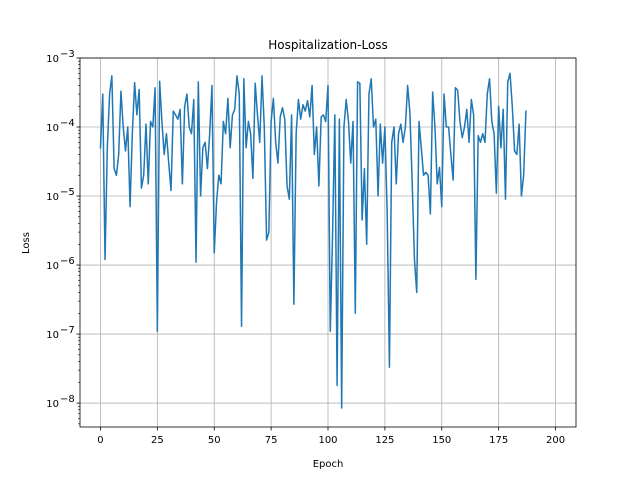 This screenshot has height=480, width=640. What do you see at coordinates (67, 261) in the screenshot?
I see `y-tick-exponent: −6` at bounding box center [67, 261].